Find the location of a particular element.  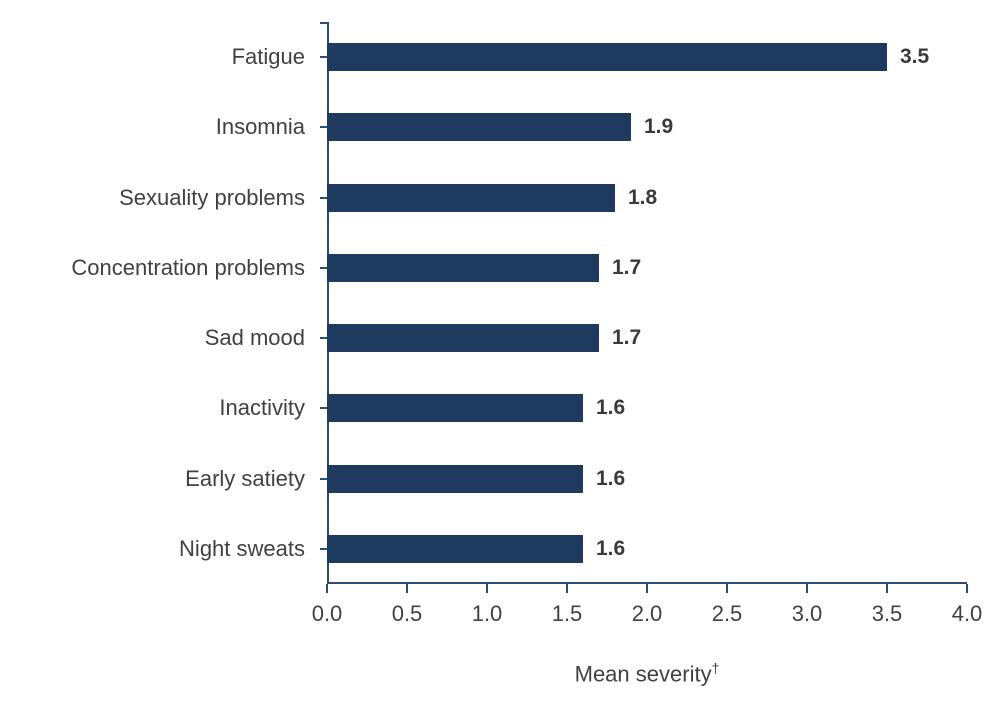

category-label: Sexuality problems is located at coordinates (212, 197).